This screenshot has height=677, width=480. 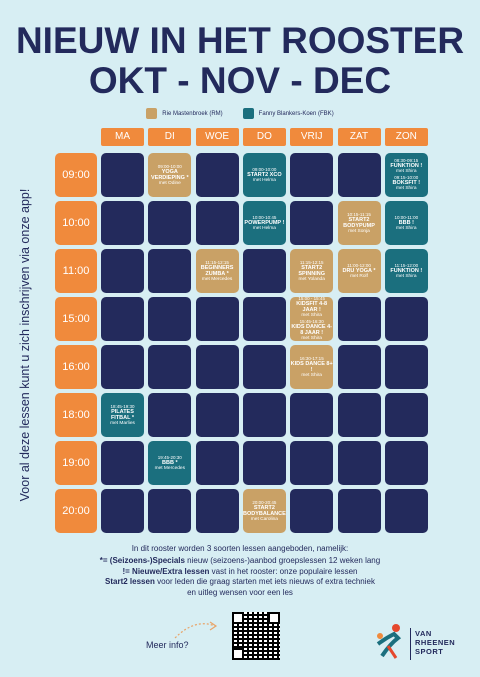 What do you see at coordinates (406, 137) in the screenshot?
I see `day-header: ZON` at bounding box center [406, 137].